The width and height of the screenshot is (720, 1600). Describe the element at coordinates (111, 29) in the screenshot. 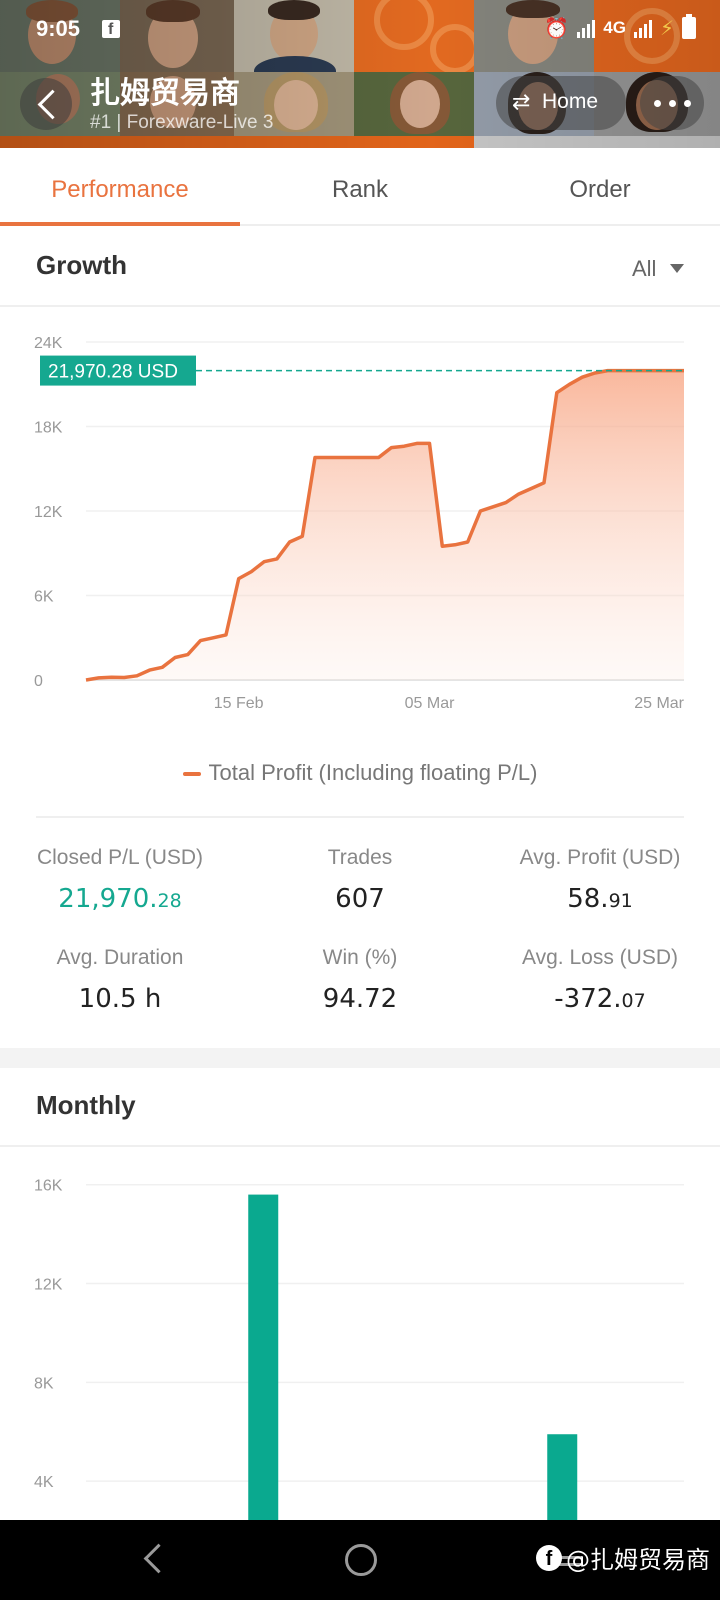

I see `facebook-notification-icon: f` at that location.